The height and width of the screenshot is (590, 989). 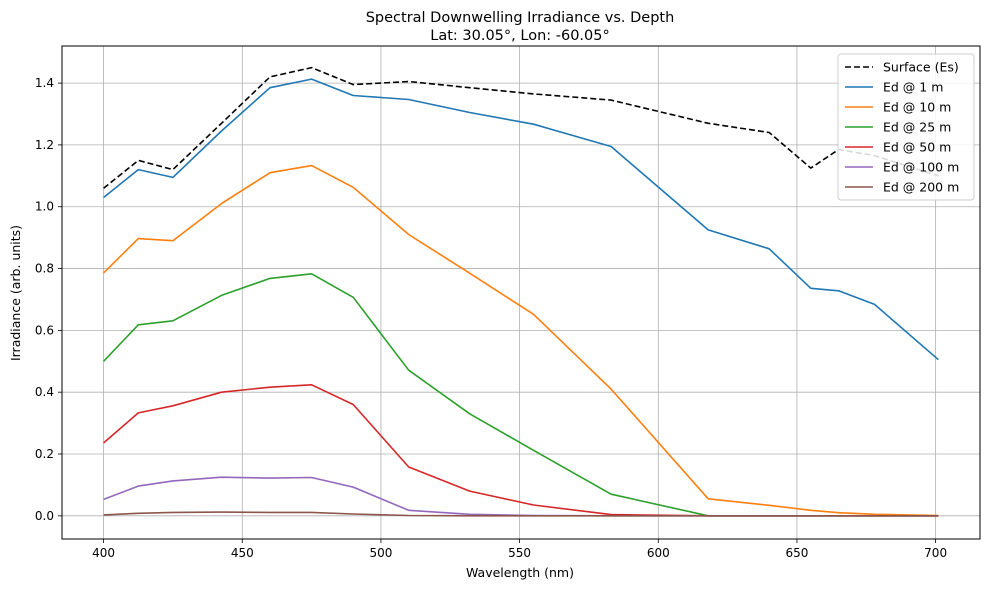 What do you see at coordinates (44, 454) in the screenshot?
I see `y-tick-label: 0.2` at bounding box center [44, 454].